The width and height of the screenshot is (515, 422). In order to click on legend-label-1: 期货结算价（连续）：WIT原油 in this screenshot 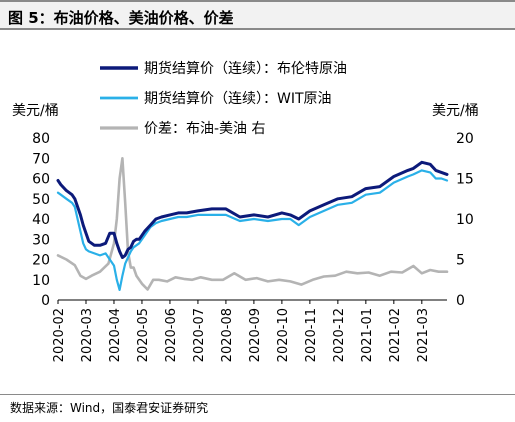, I will do `click(238, 98)`.